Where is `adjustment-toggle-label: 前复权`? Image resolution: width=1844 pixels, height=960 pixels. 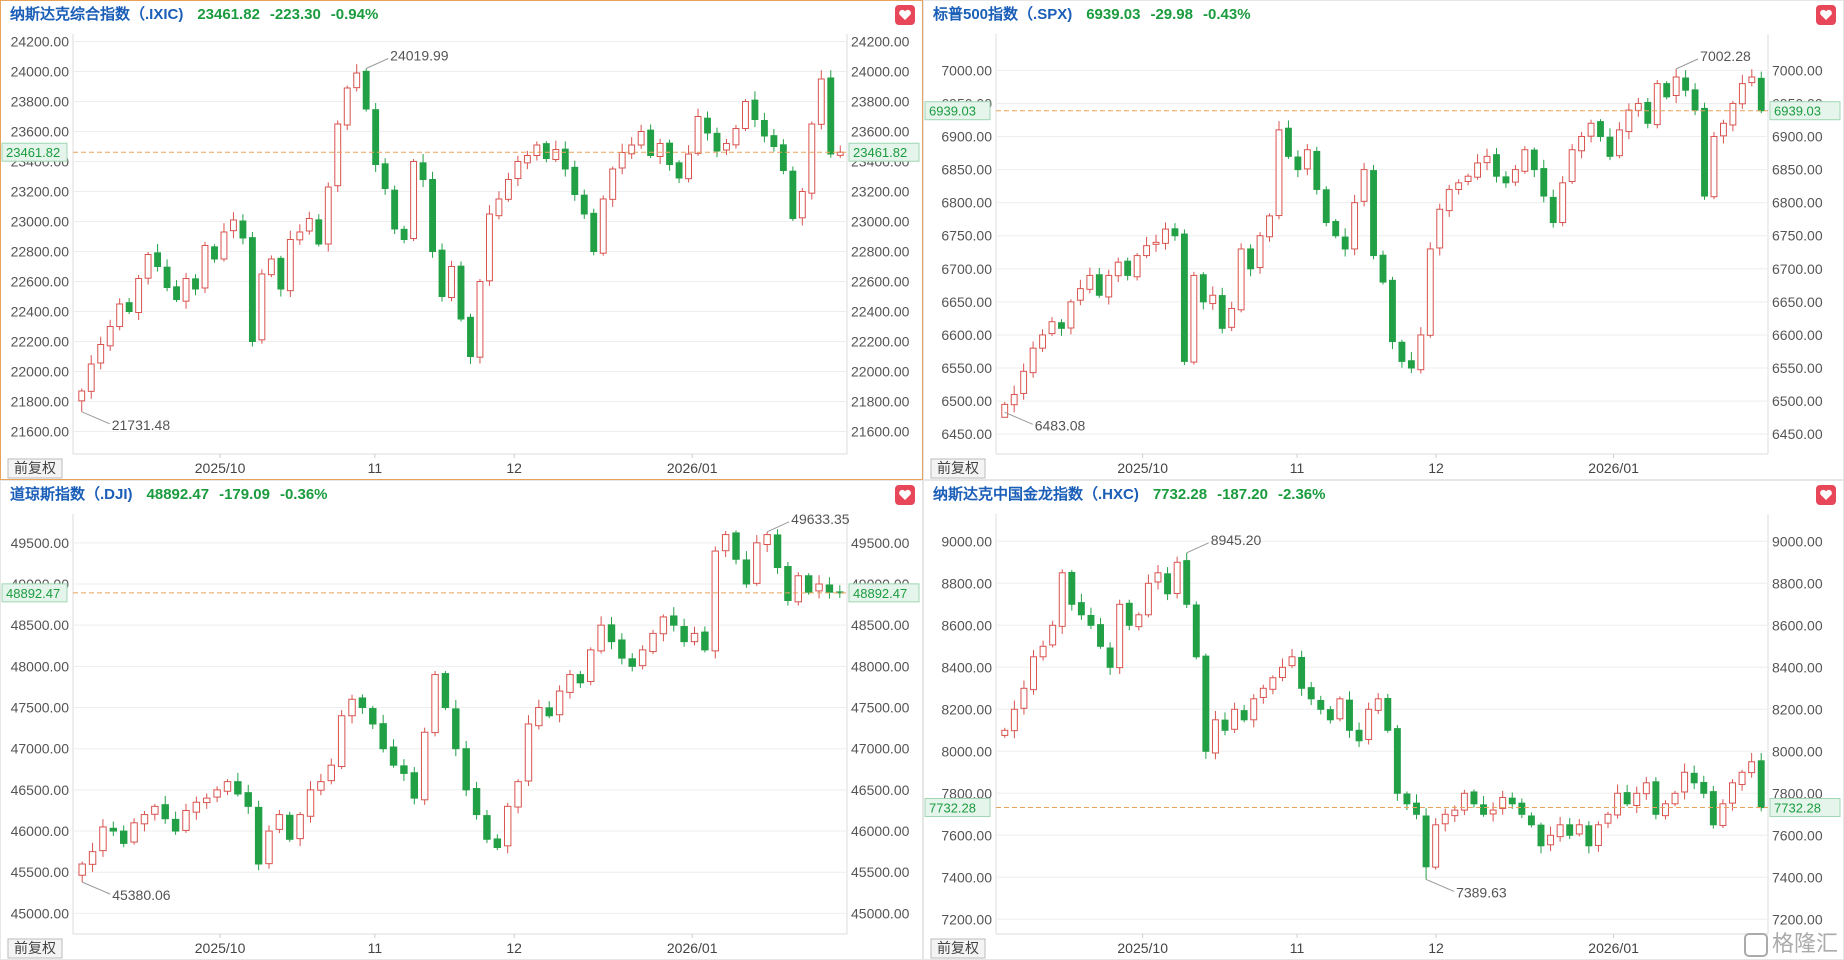
adjustment-toggle-label: 前复权 is located at coordinates (35, 468).